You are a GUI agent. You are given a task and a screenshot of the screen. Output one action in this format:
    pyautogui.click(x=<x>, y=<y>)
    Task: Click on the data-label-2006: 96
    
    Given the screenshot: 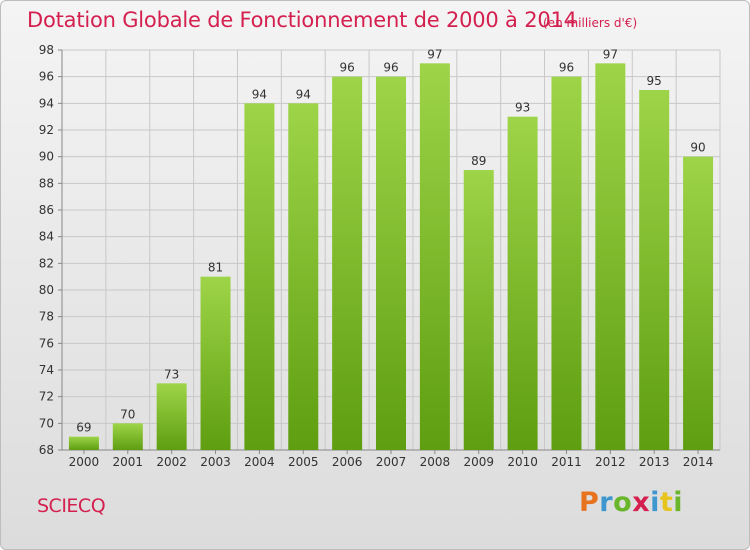 What is the action you would take?
    pyautogui.click(x=346, y=68)
    